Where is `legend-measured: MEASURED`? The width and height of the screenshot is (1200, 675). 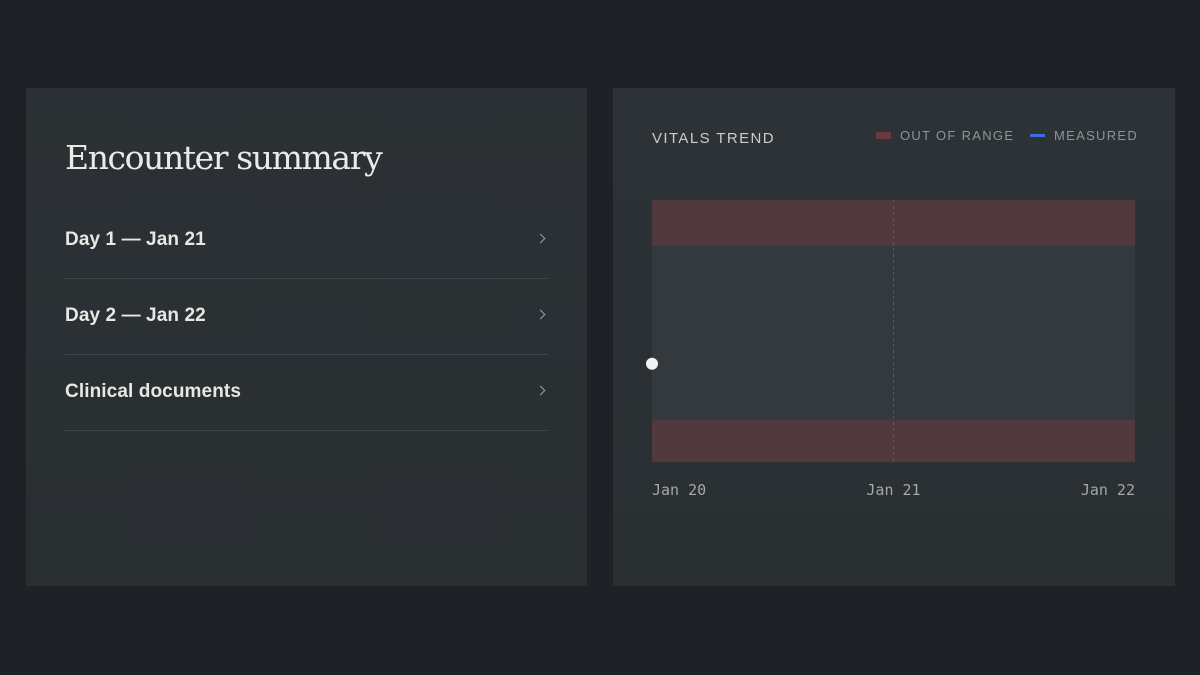 legend-measured: MEASURED is located at coordinates (1084, 135).